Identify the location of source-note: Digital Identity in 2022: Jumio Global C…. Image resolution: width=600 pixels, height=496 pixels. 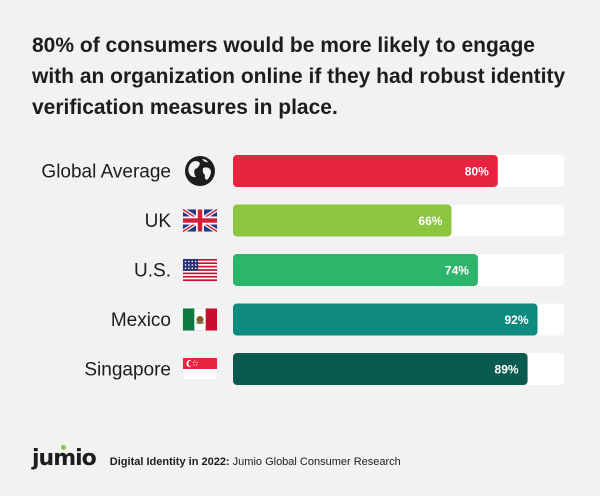
(255, 462).